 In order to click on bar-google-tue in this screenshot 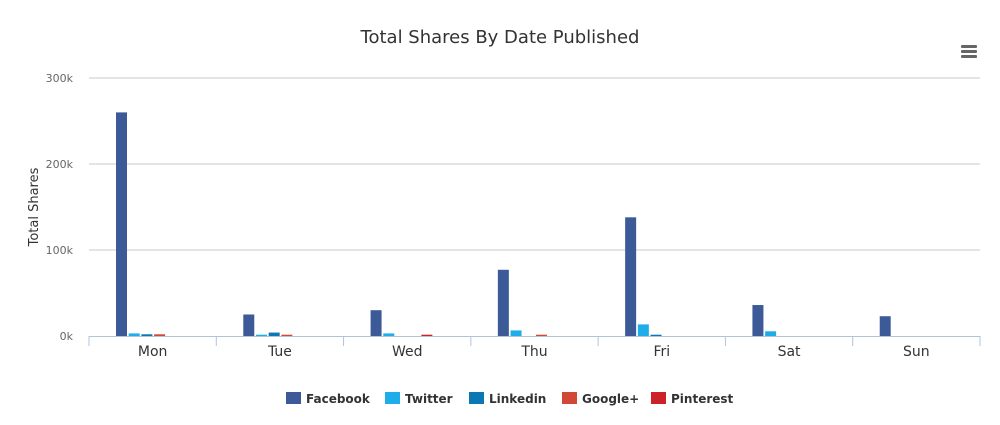, I will do `click(287, 335)`.